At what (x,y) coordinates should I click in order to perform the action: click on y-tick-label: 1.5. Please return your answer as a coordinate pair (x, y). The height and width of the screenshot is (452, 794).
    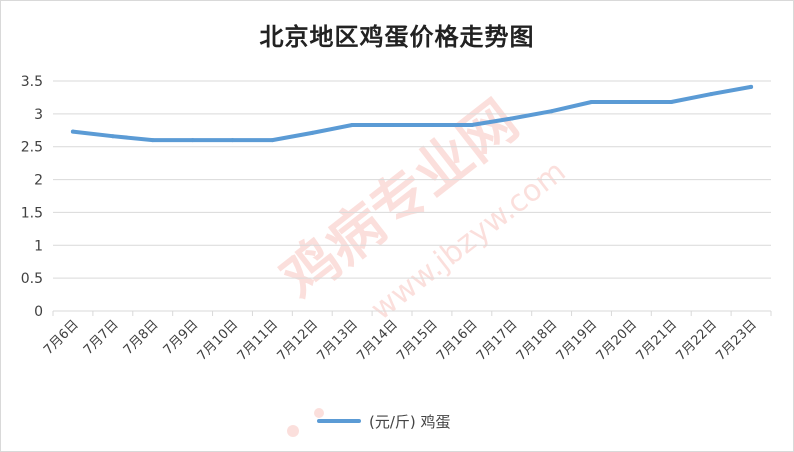
    Looking at the image, I should click on (32, 213).